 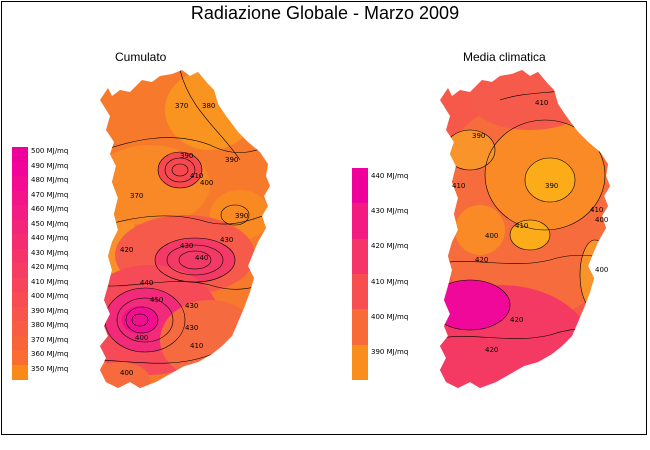 I want to click on right-legend-label: 440 MJ/mq, so click(x=390, y=175).